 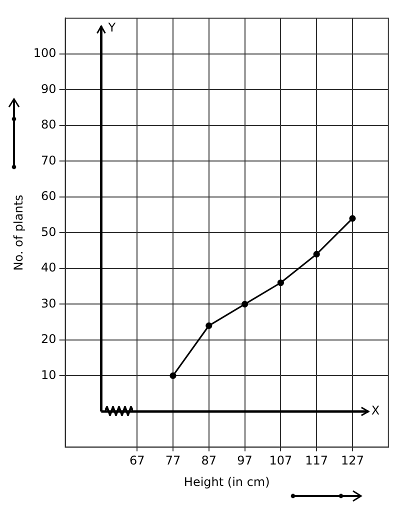 I want to click on x-tick-label: 77, so click(x=173, y=461).